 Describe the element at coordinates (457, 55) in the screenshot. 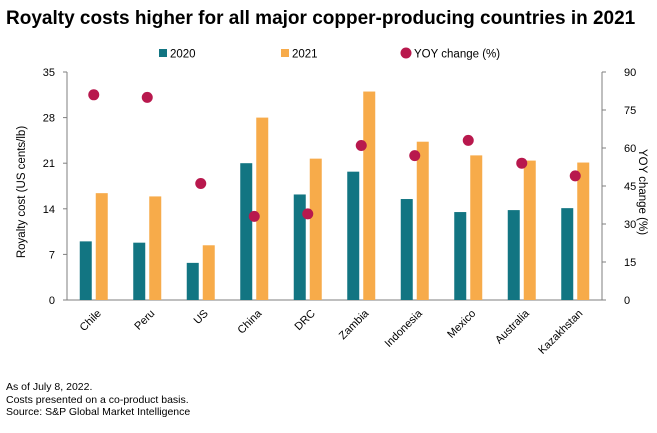

I see `legend-label: YOY change (%)` at that location.